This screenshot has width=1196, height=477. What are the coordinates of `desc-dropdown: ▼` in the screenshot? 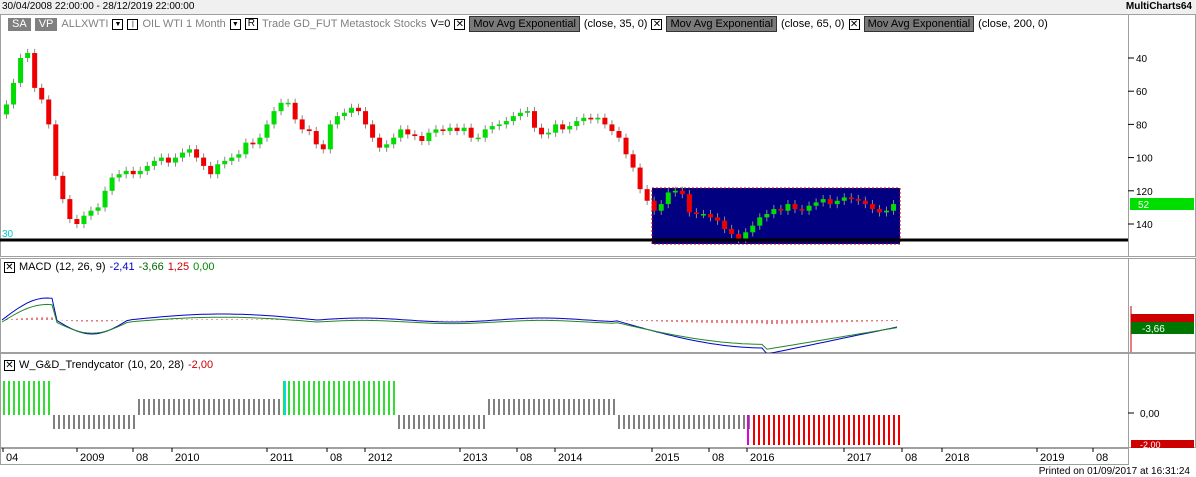 It's located at (235, 24).